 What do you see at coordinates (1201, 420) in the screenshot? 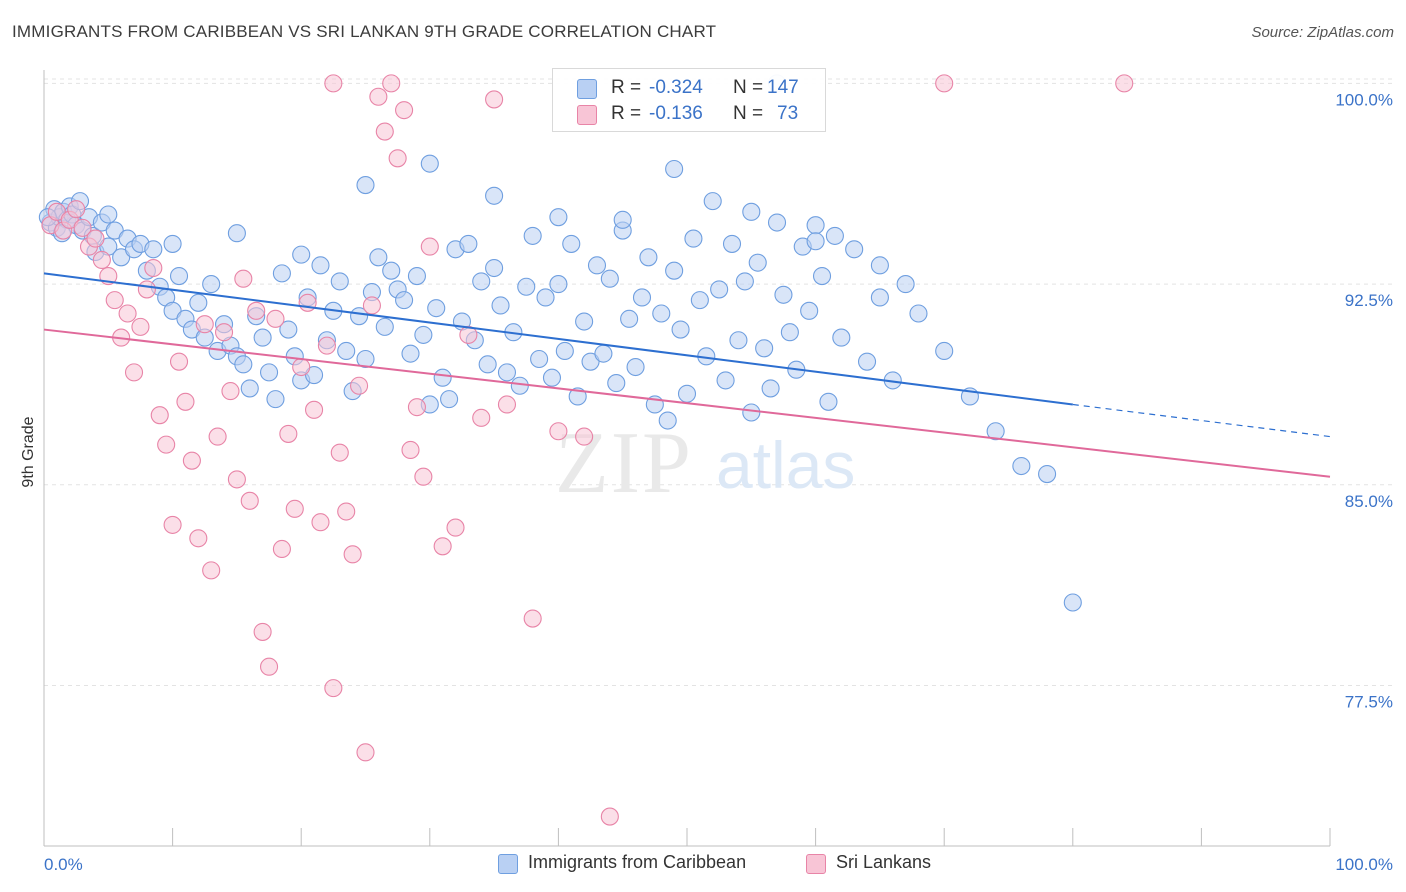
I see `trend-line-caribbean-projection` at bounding box center [1201, 420].